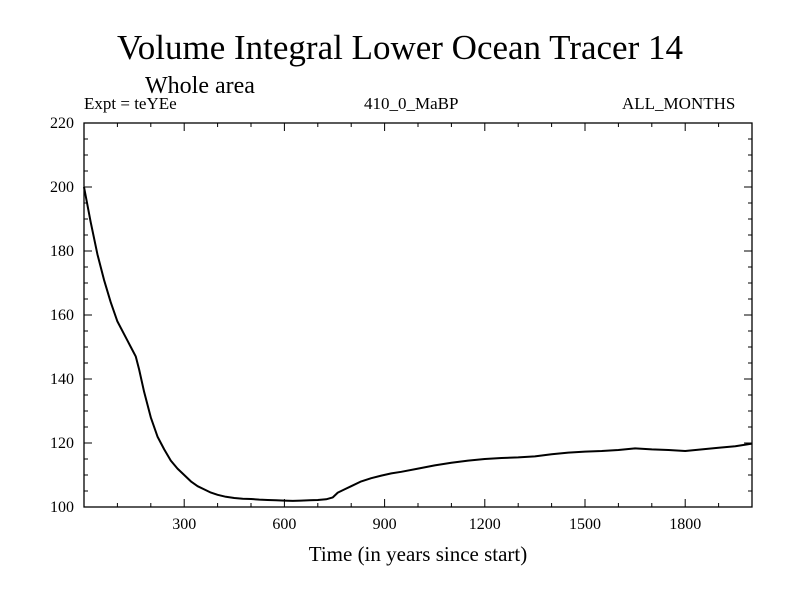 The width and height of the screenshot is (800, 600). What do you see at coordinates (485, 524) in the screenshot?
I see `x-tick-label: 1200` at bounding box center [485, 524].